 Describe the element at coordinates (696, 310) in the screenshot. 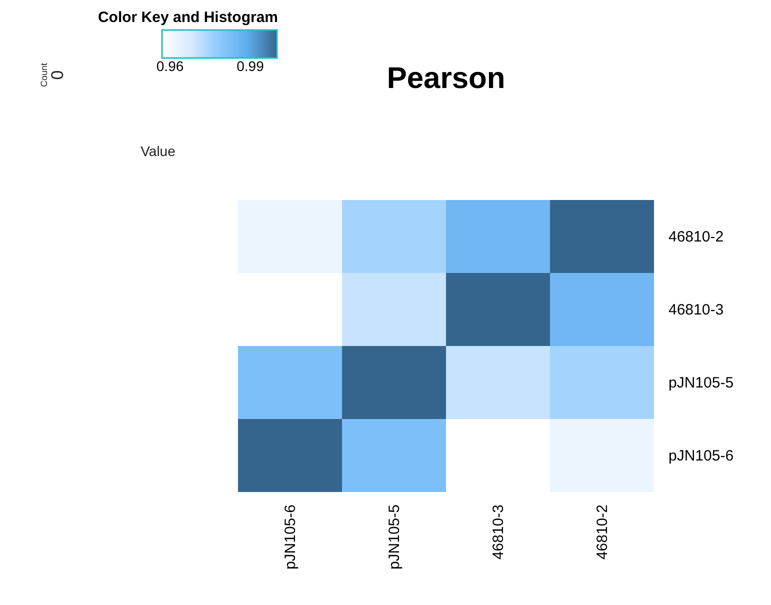

I see `y-tick-label: 46810-3` at that location.